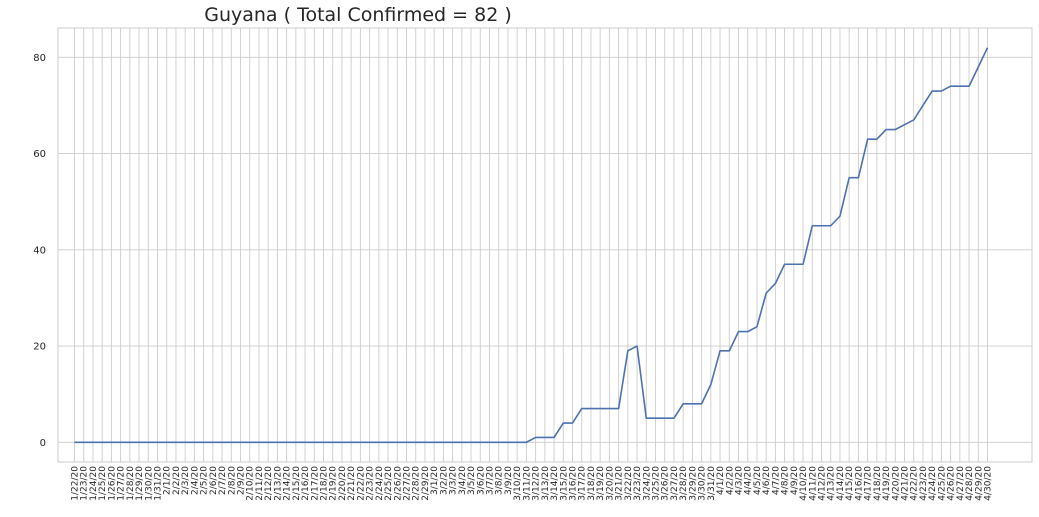  What do you see at coordinates (832, 483) in the screenshot?
I see `x-tick-label: 4/13/20` at bounding box center [832, 483].